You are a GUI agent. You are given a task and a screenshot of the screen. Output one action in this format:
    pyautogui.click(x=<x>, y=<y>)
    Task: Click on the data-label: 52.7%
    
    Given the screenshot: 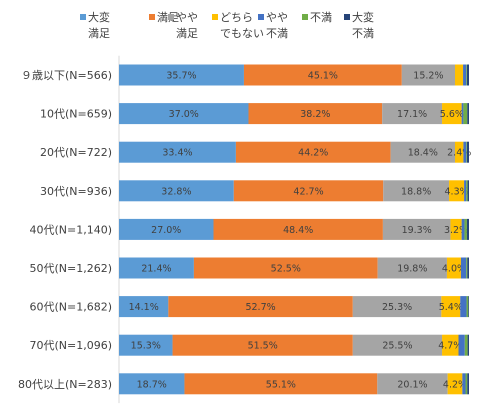 What is the action you would take?
    pyautogui.click(x=260, y=307)
    